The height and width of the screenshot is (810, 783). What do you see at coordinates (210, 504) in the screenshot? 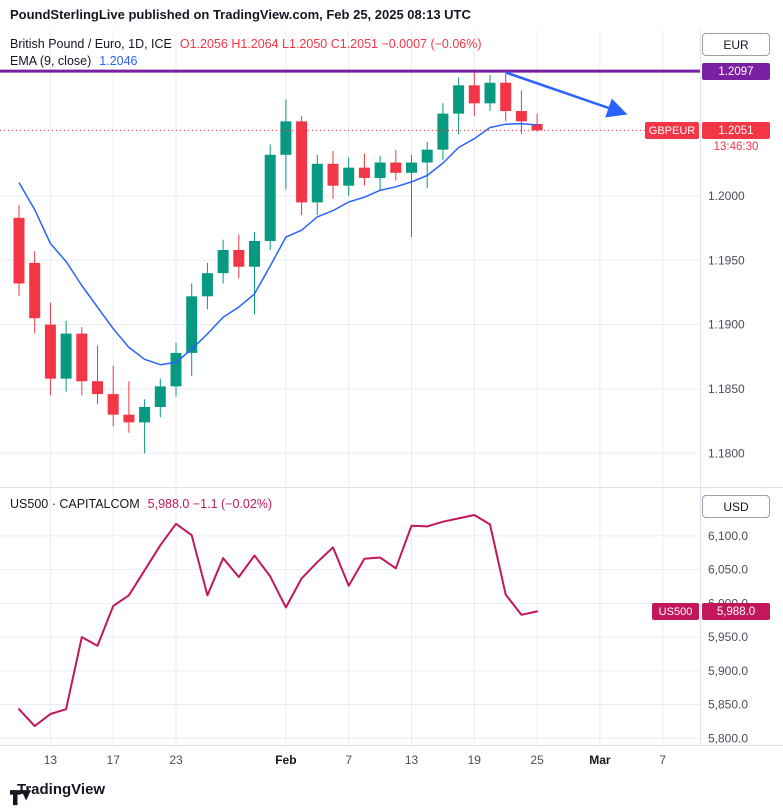
I see `us500-value: 5,988.0 −1.1 (−0.02%)` at bounding box center [210, 504].